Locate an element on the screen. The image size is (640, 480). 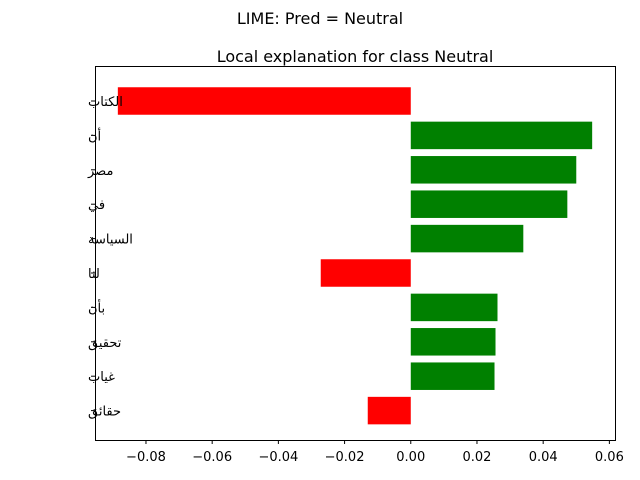
y-tick-label: أن is located at coordinates (94, 135).